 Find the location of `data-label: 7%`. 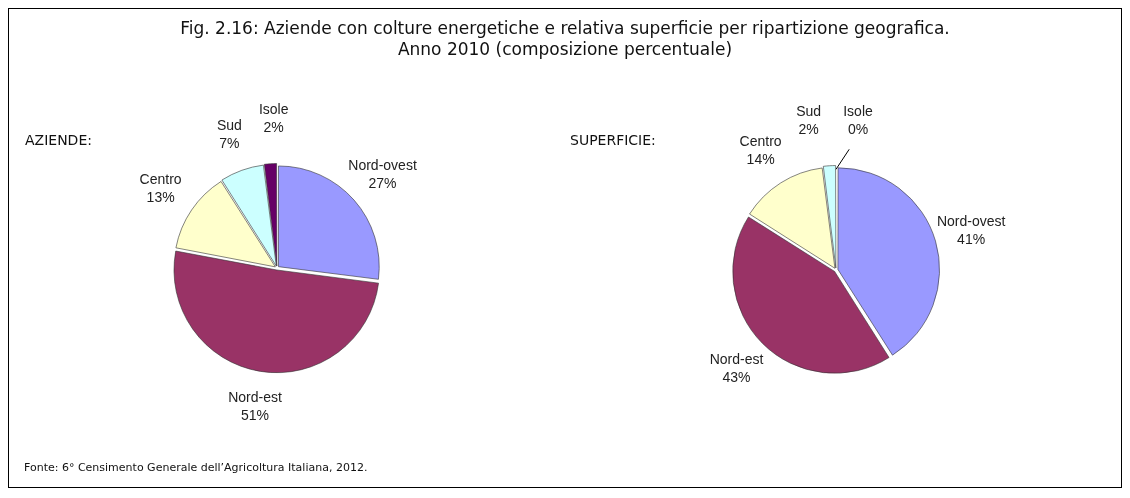

data-label: 7% is located at coordinates (229, 143).